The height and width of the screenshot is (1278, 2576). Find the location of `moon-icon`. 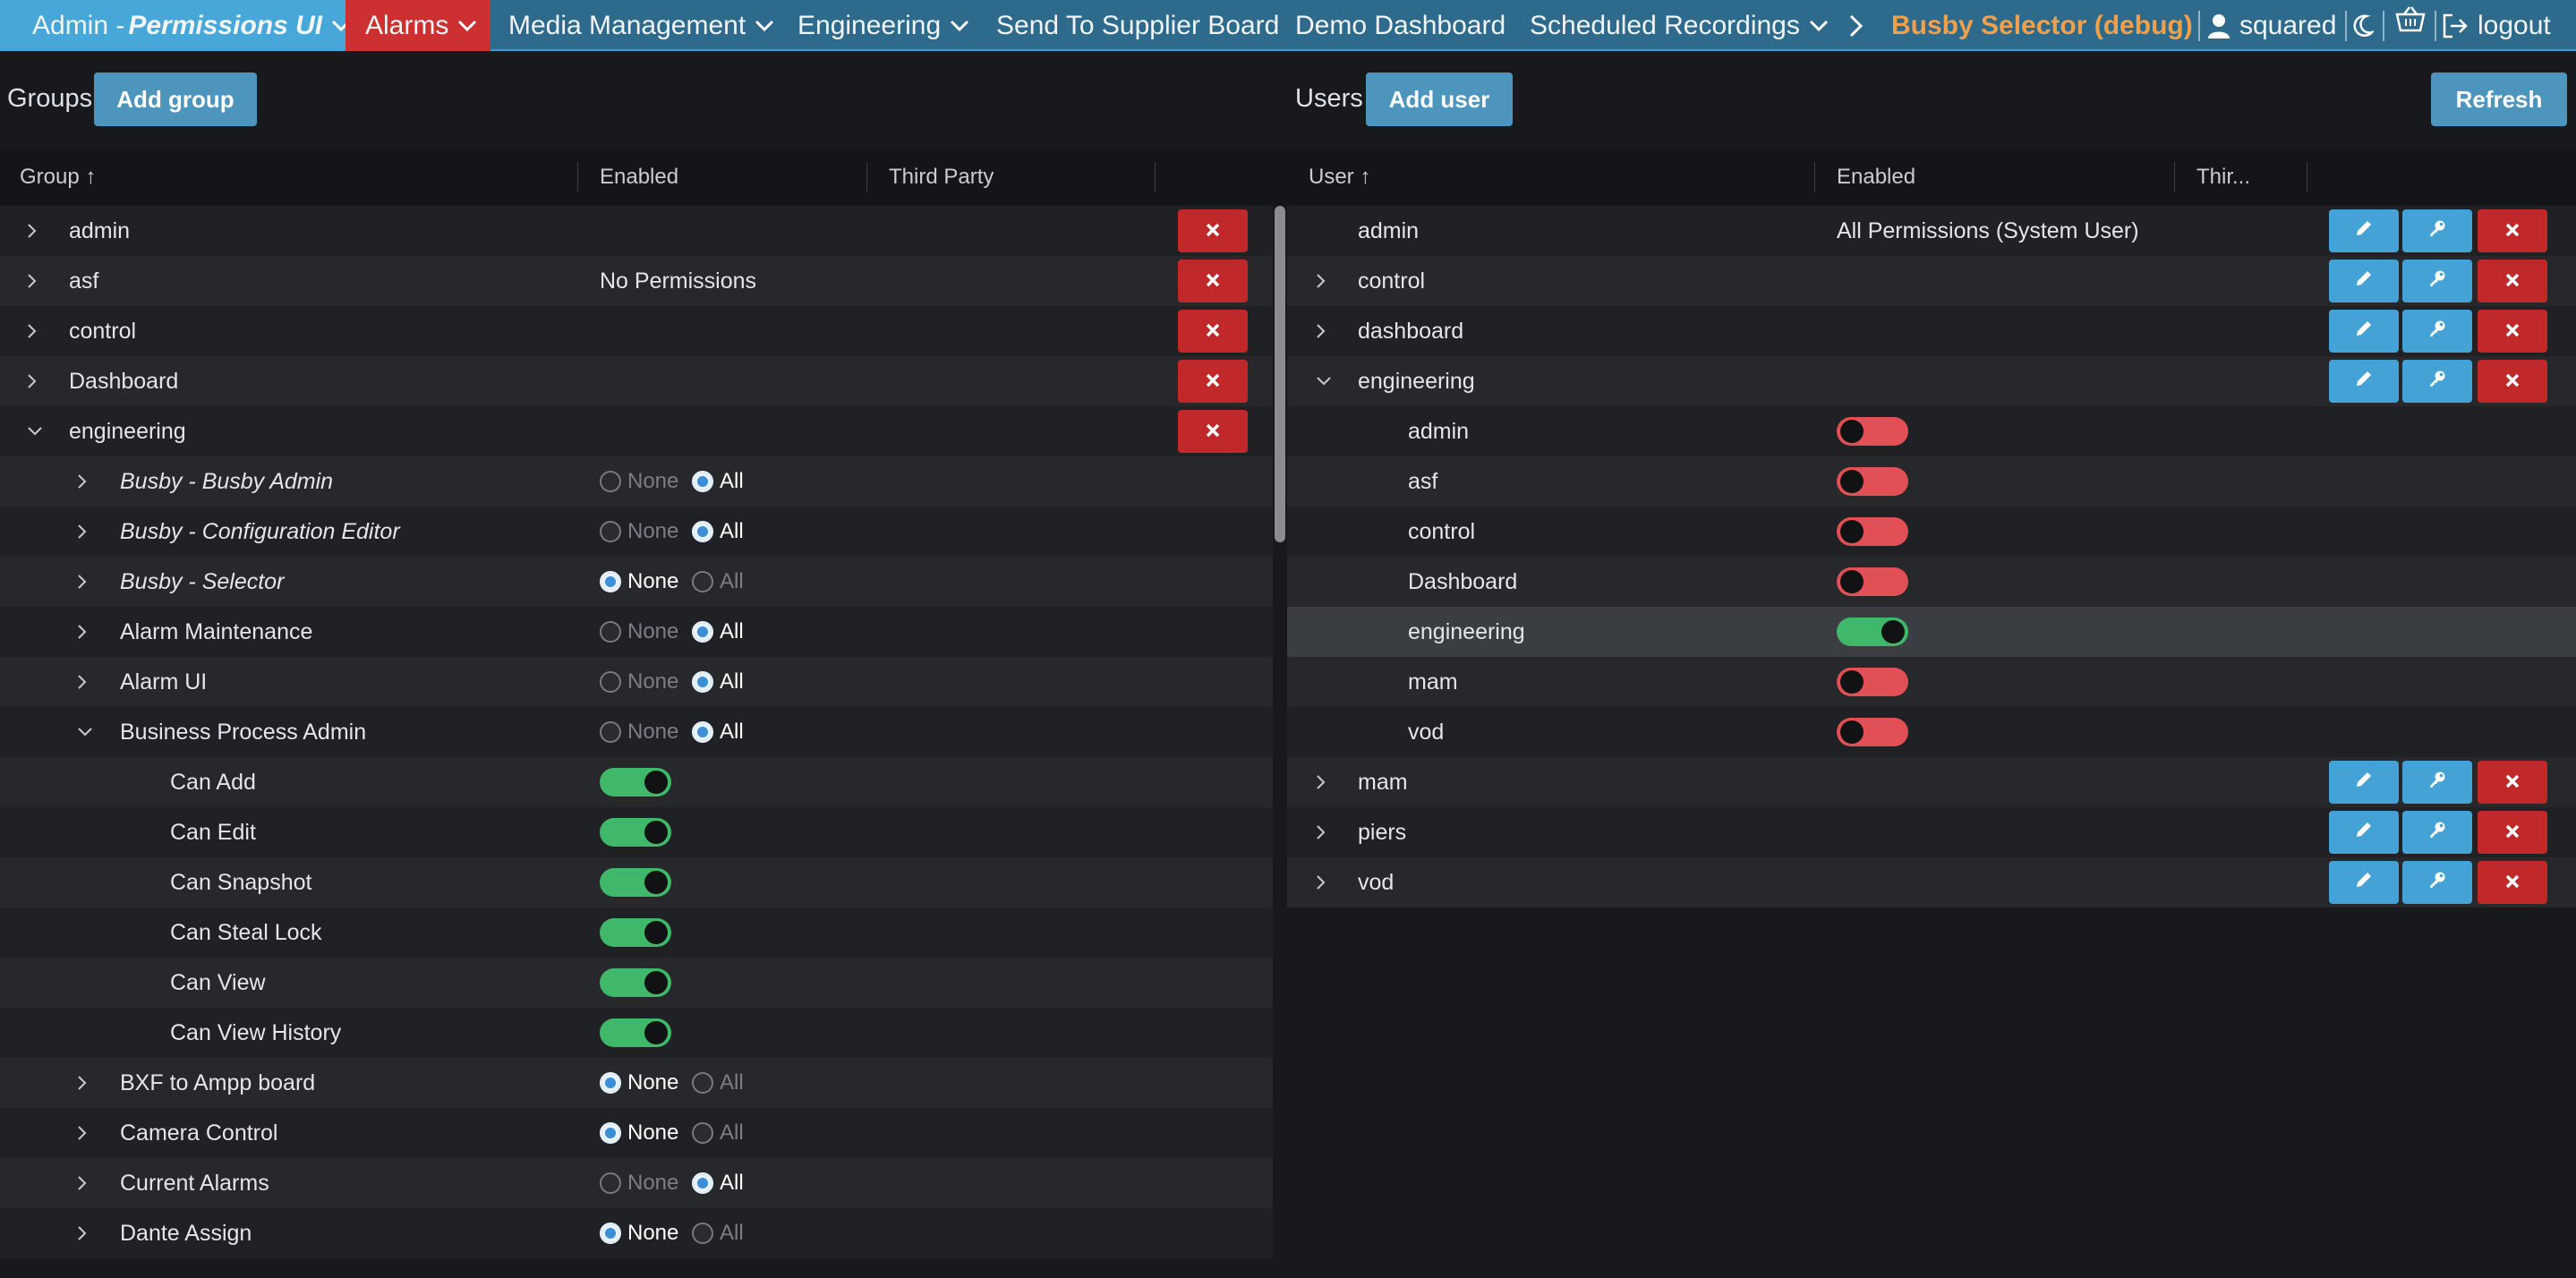

moon-icon is located at coordinates (2363, 25).